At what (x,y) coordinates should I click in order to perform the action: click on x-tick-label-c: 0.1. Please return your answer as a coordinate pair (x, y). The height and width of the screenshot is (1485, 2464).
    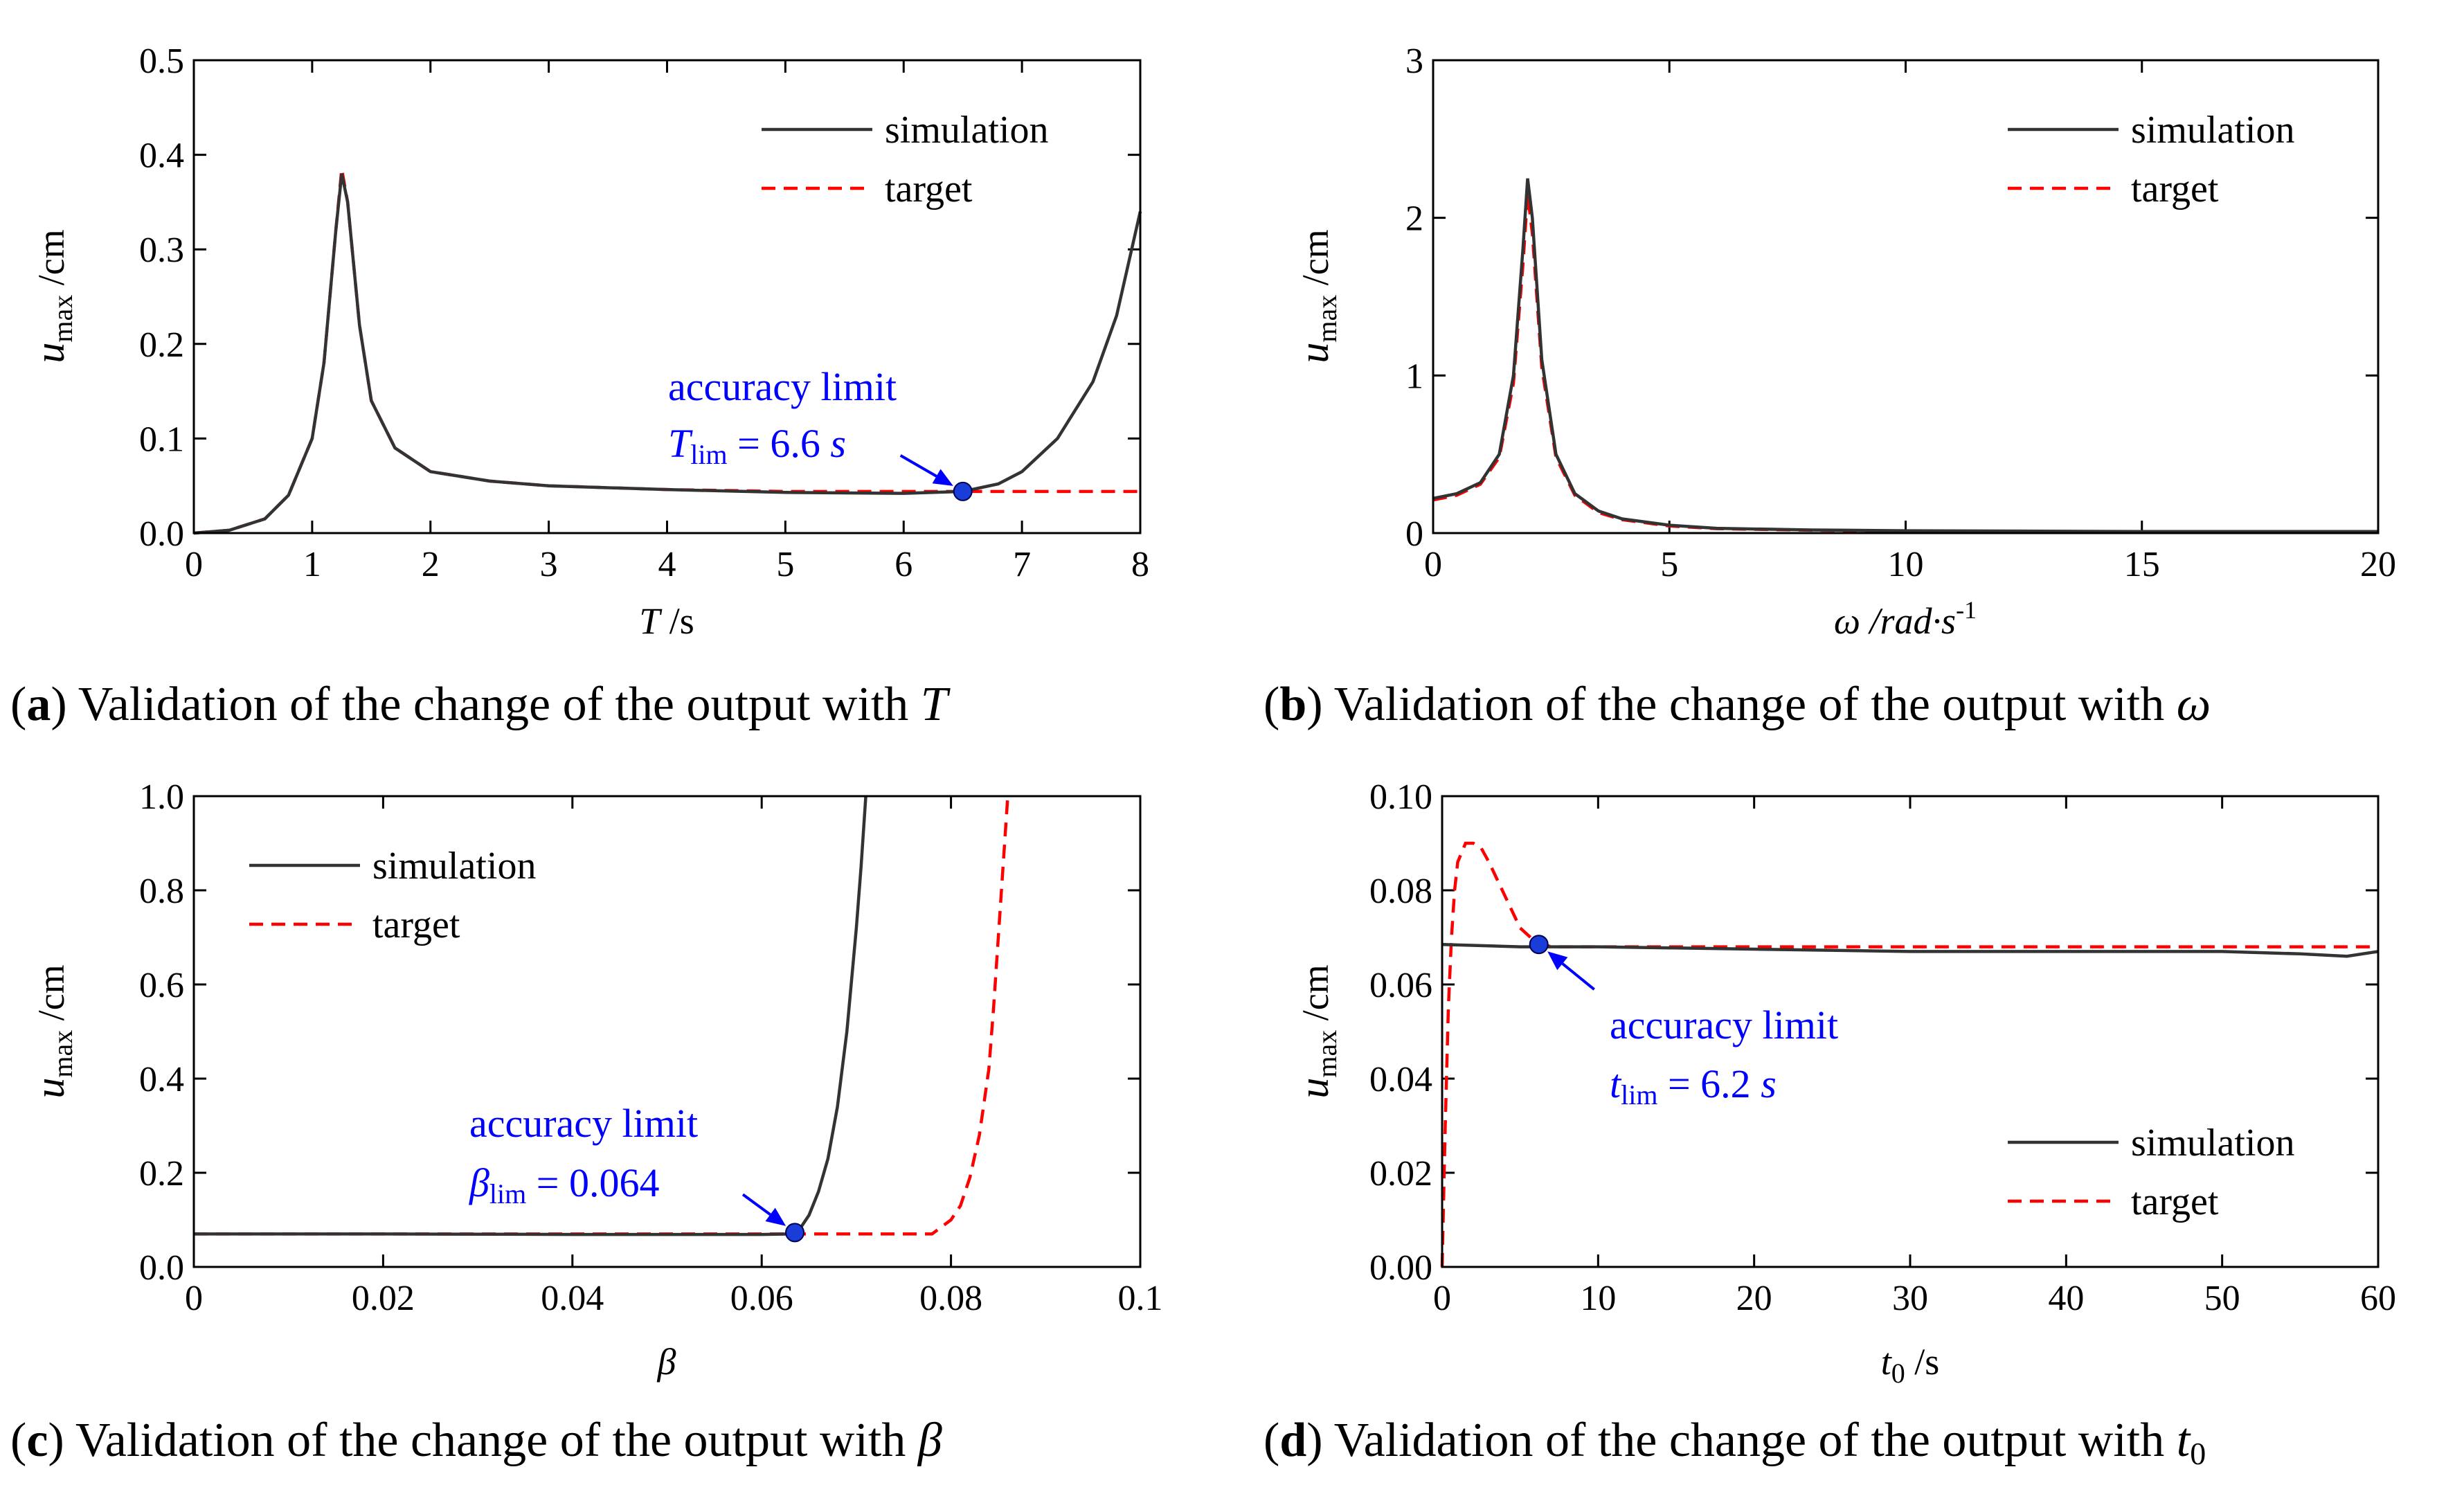
    Looking at the image, I should click on (1140, 1298).